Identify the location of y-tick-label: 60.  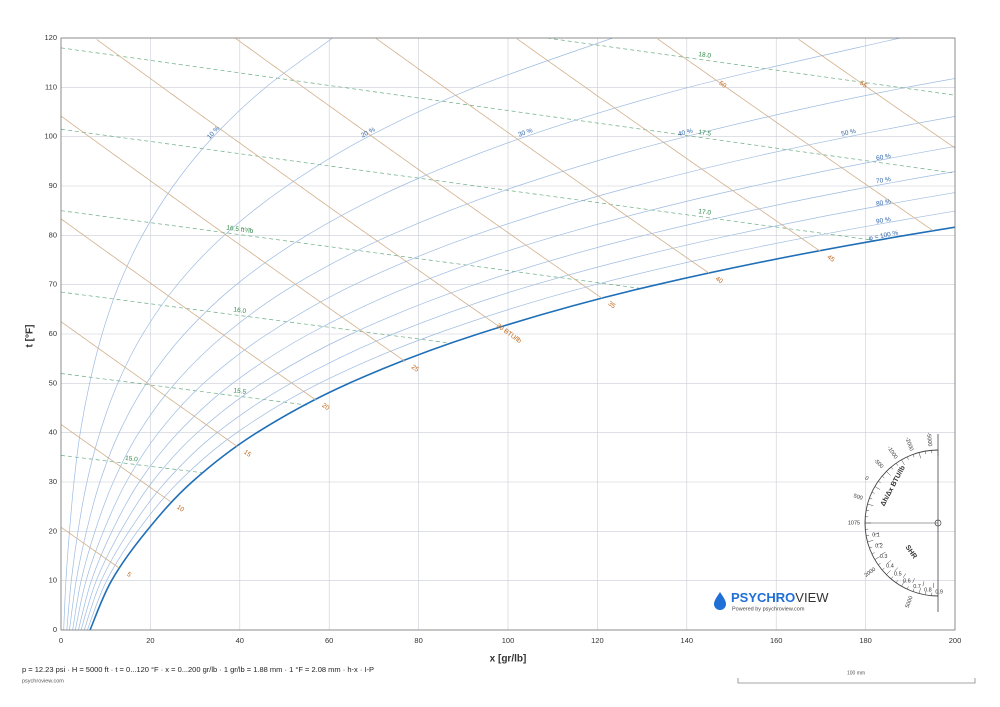
(53, 333).